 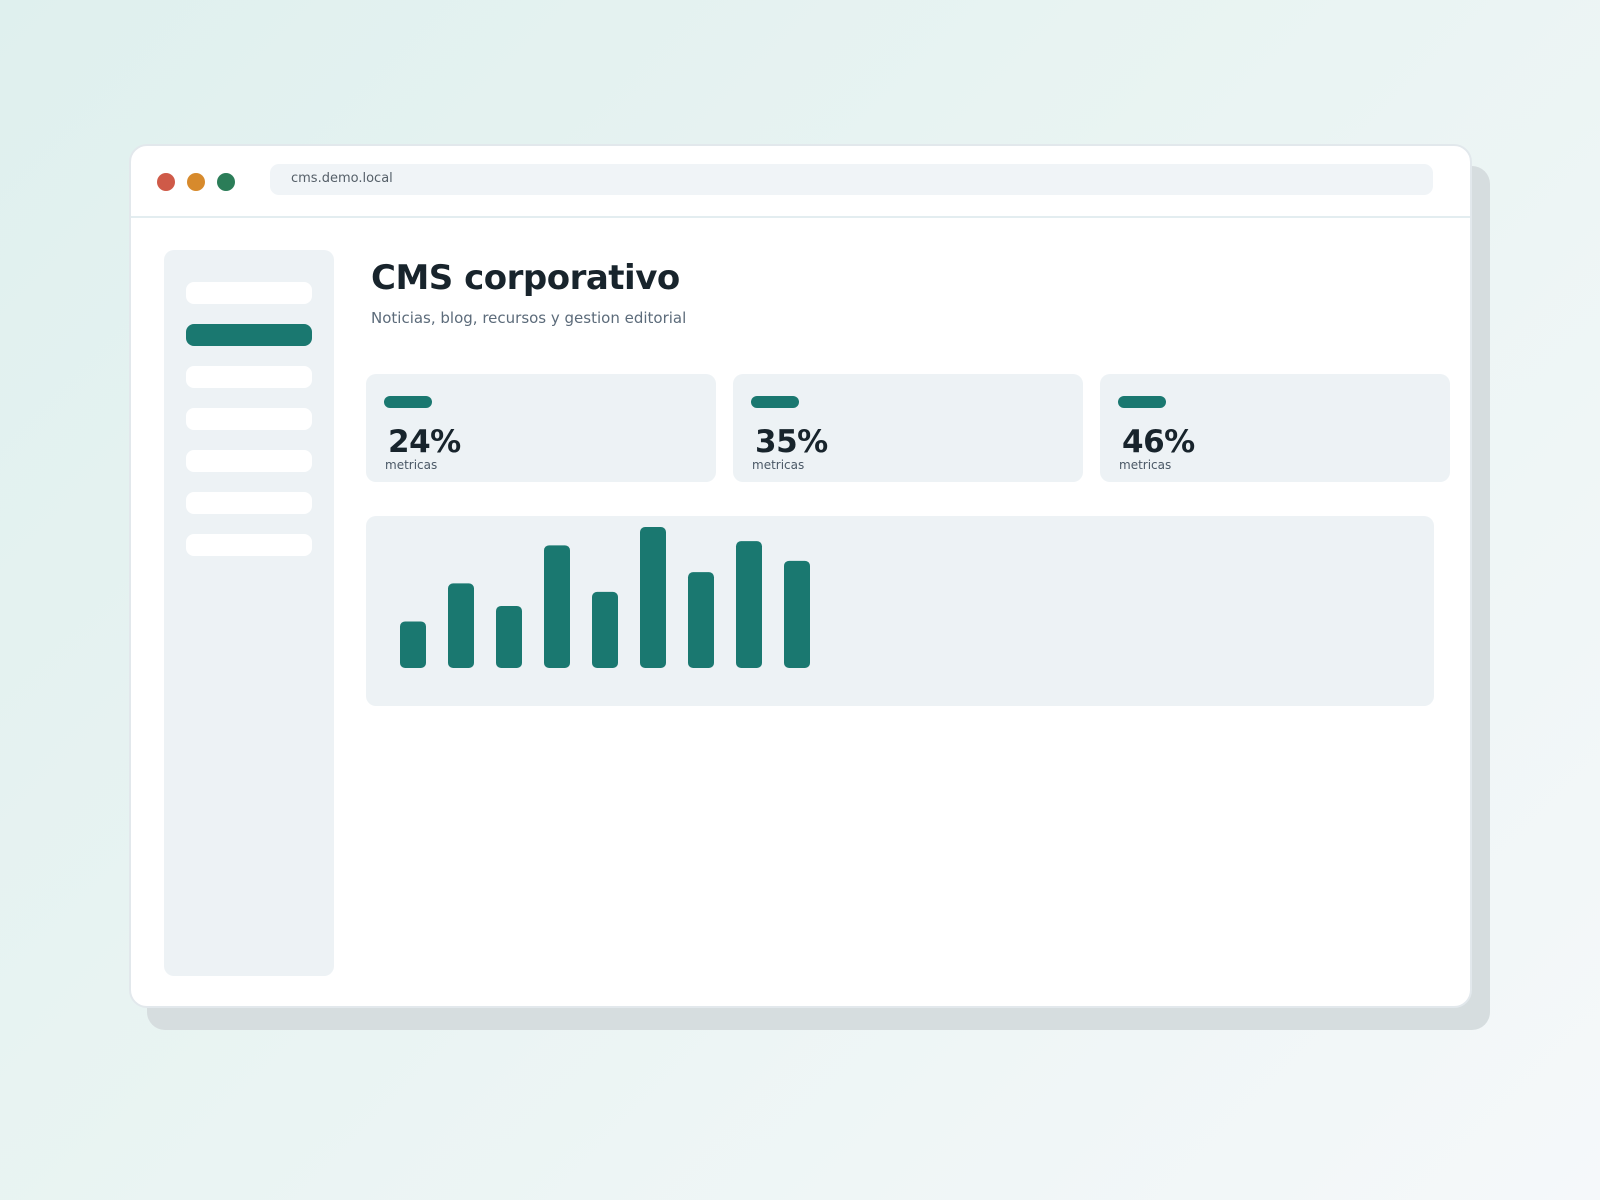 What do you see at coordinates (541, 428) in the screenshot?
I see `metric-card: 24% metricas` at bounding box center [541, 428].